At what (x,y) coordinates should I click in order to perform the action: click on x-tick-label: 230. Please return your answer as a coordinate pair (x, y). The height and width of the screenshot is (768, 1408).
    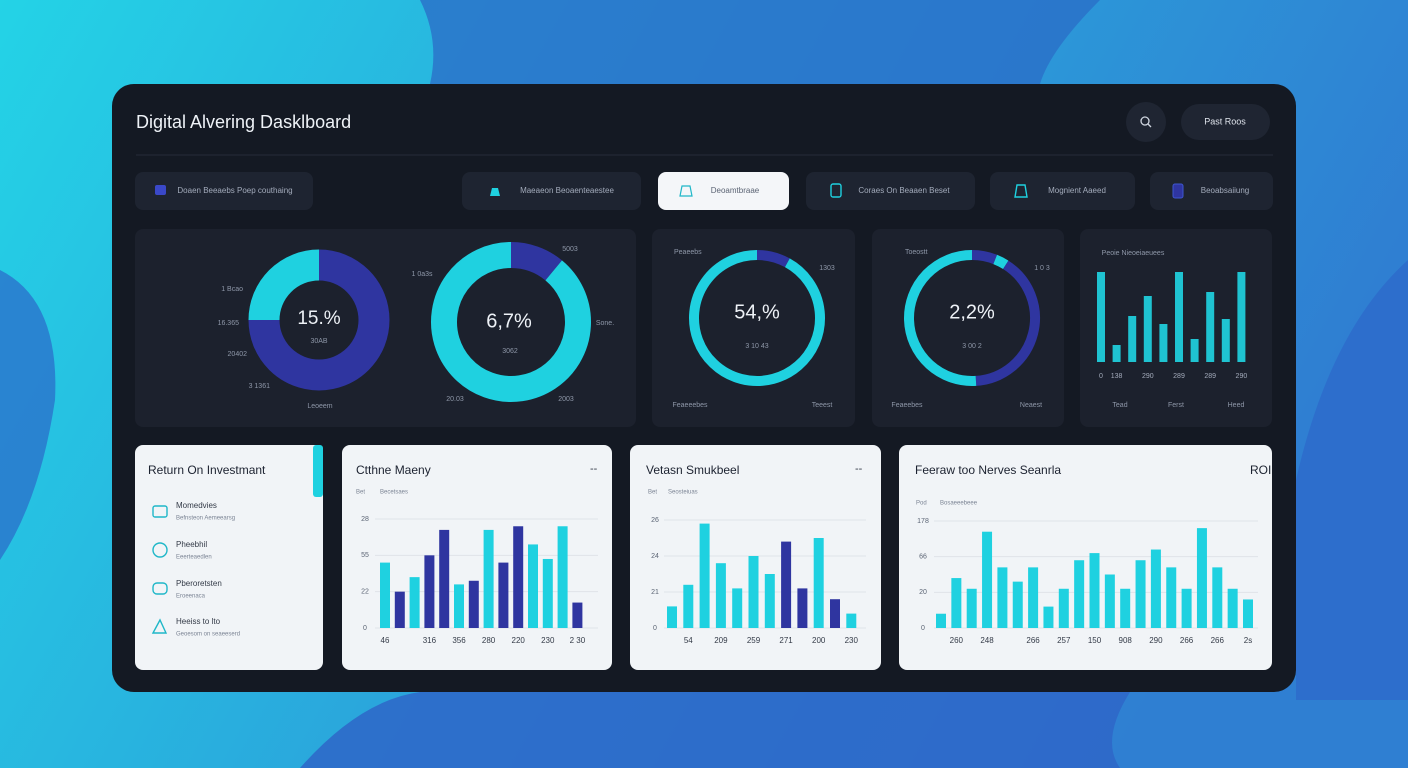
    Looking at the image, I should click on (852, 640).